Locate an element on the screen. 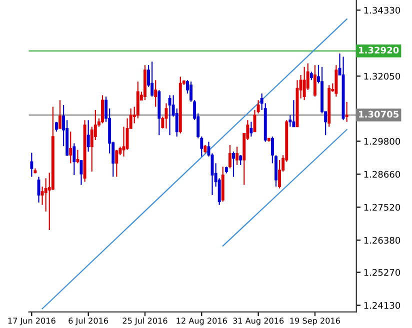 The image size is (412, 328). x-tick-label: 12 Aug 2016 is located at coordinates (201, 322).